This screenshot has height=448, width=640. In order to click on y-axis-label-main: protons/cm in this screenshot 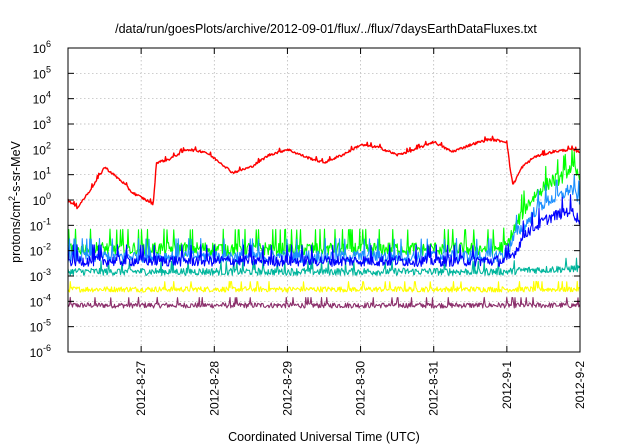, I will do `click(16, 232)`.